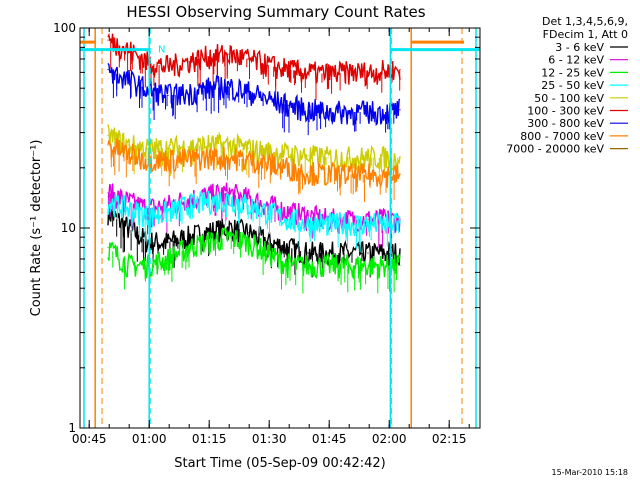 This screenshot has width=640, height=480. I want to click on y-axis-label: Count Rate (s⁻¹ detector⁻¹), so click(36, 228).